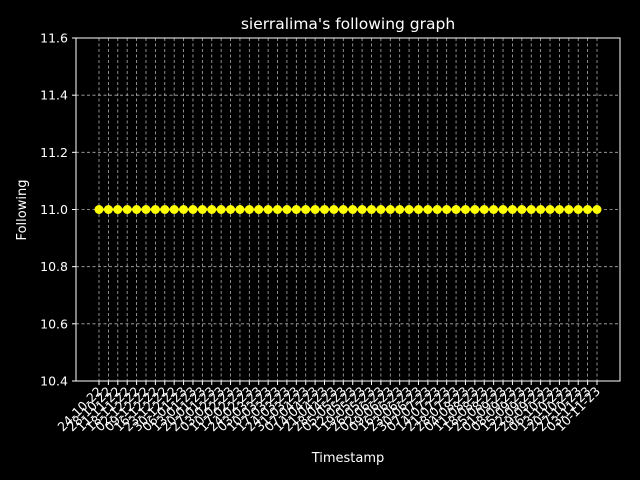 The image size is (640, 480). I want to click on y-tick-label: 11.4, so click(54, 95).